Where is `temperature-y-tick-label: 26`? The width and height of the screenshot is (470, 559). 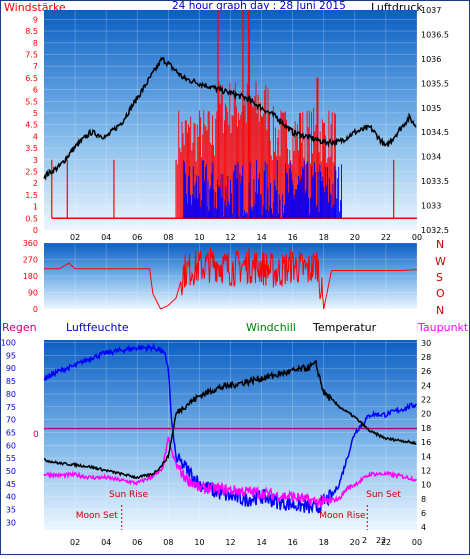
temperature-y-tick-label: 26 is located at coordinates (426, 371).